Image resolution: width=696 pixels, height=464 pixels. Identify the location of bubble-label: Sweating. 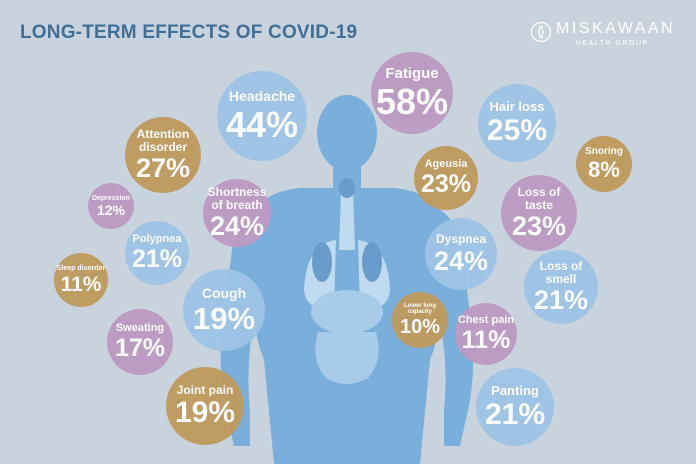
(140, 327).